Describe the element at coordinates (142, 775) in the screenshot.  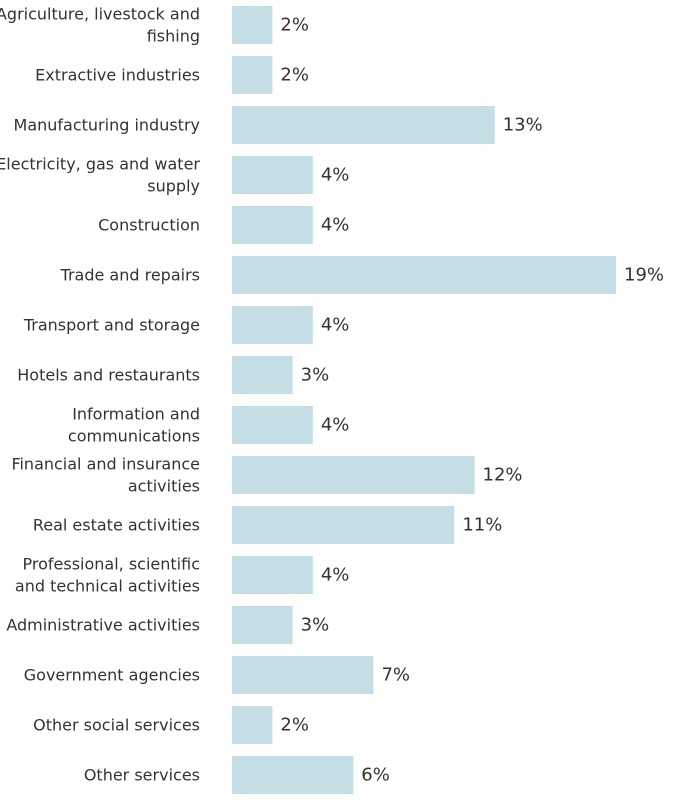
I see `category-label: Other services` at that location.